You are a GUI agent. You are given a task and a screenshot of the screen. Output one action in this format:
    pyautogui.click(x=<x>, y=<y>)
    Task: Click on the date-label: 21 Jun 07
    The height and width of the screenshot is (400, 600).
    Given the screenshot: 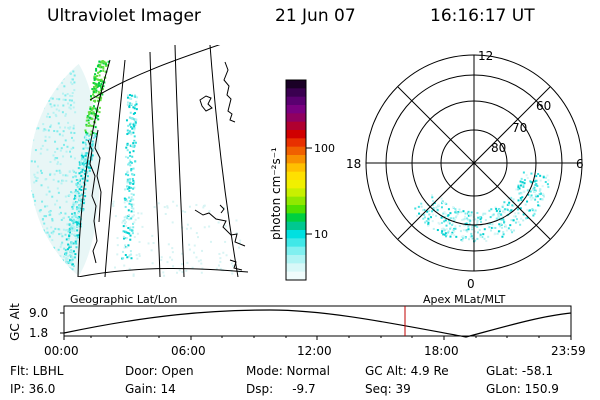 What is the action you would take?
    pyautogui.click(x=315, y=16)
    